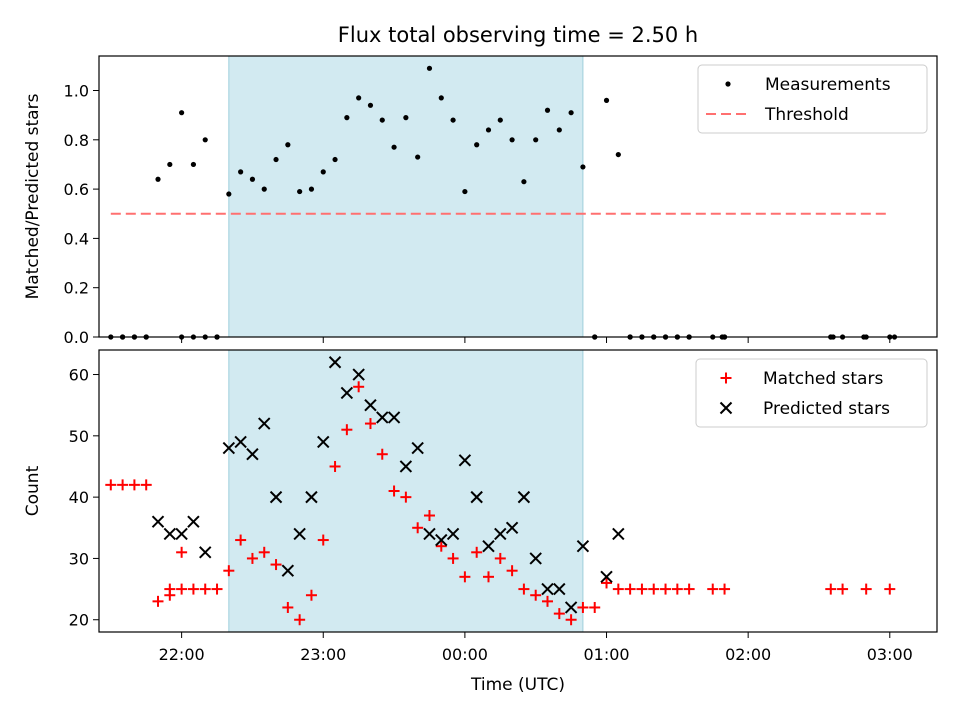 The image size is (960, 720). I want to click on legend-entry: Predicted stars, so click(804, 409).